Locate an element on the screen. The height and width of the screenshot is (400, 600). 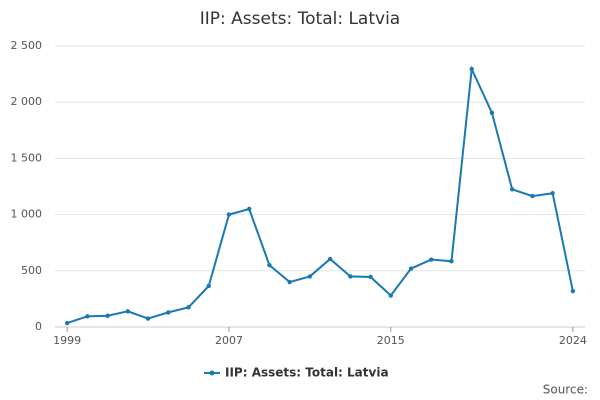
y-tick-label: 1 000 is located at coordinates (27, 214).